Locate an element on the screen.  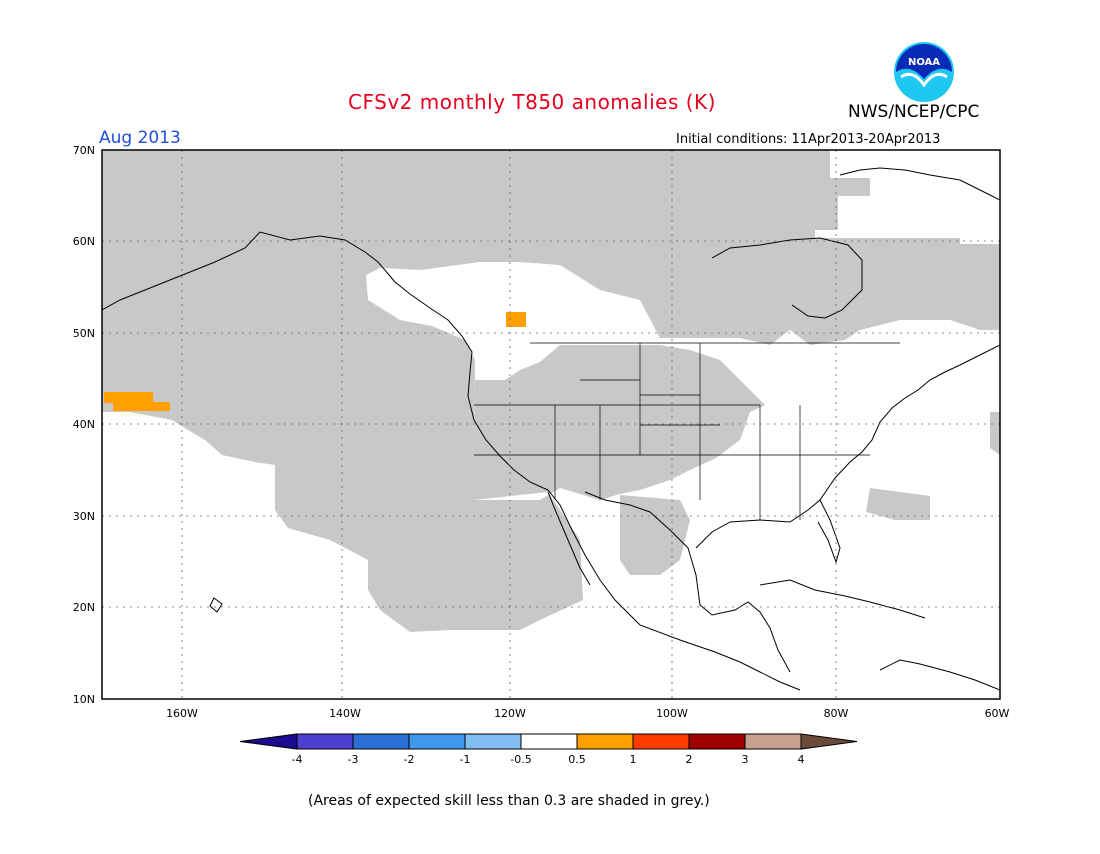
initial-conditions: Initial conditions: 11Apr2013-20Apr2013 is located at coordinates (808, 139).